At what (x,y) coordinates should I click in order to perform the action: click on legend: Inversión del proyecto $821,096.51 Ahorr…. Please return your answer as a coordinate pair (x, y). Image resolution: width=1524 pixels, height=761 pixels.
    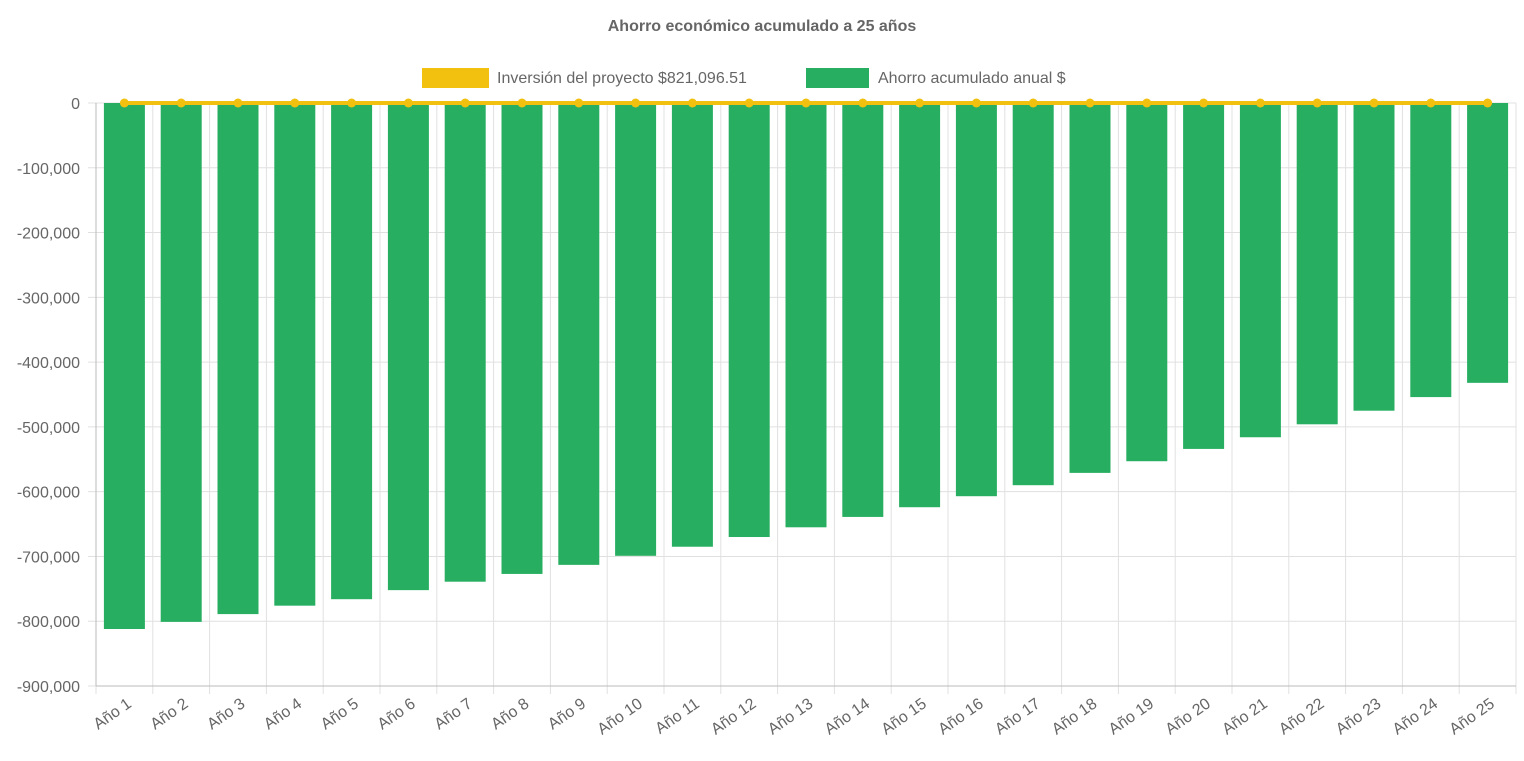
    Looking at the image, I should click on (744, 78).